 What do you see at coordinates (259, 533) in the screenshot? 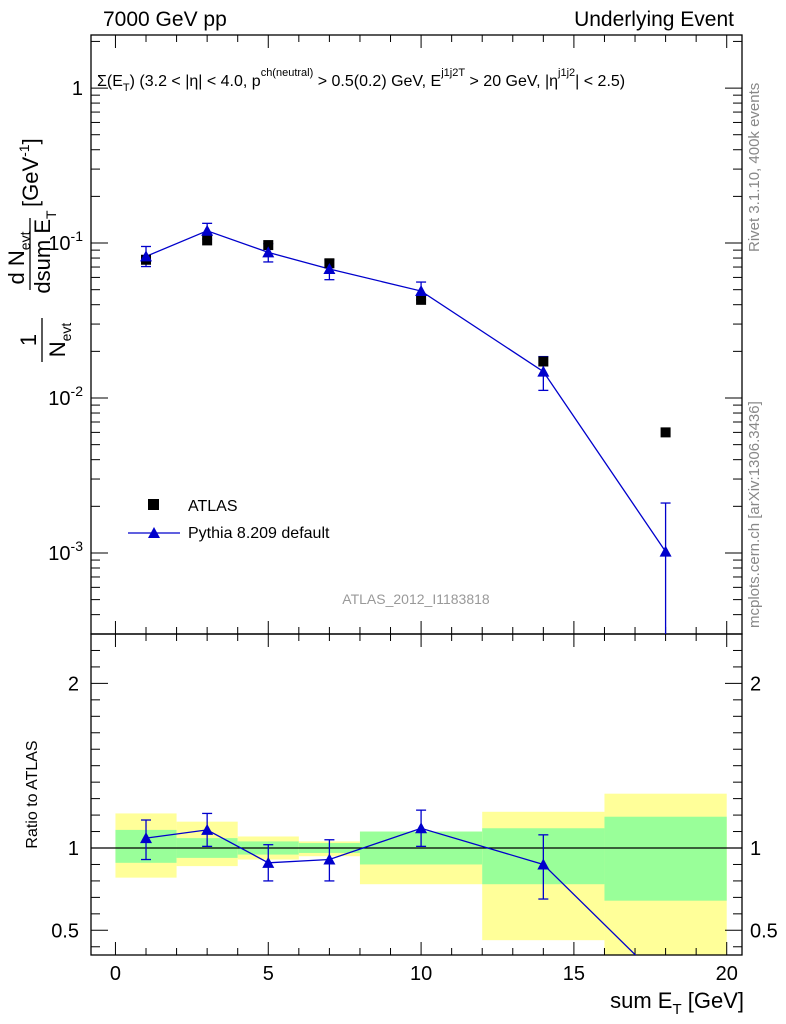
I see `legend-label-pythia: Pythia 8.209 default` at bounding box center [259, 533].